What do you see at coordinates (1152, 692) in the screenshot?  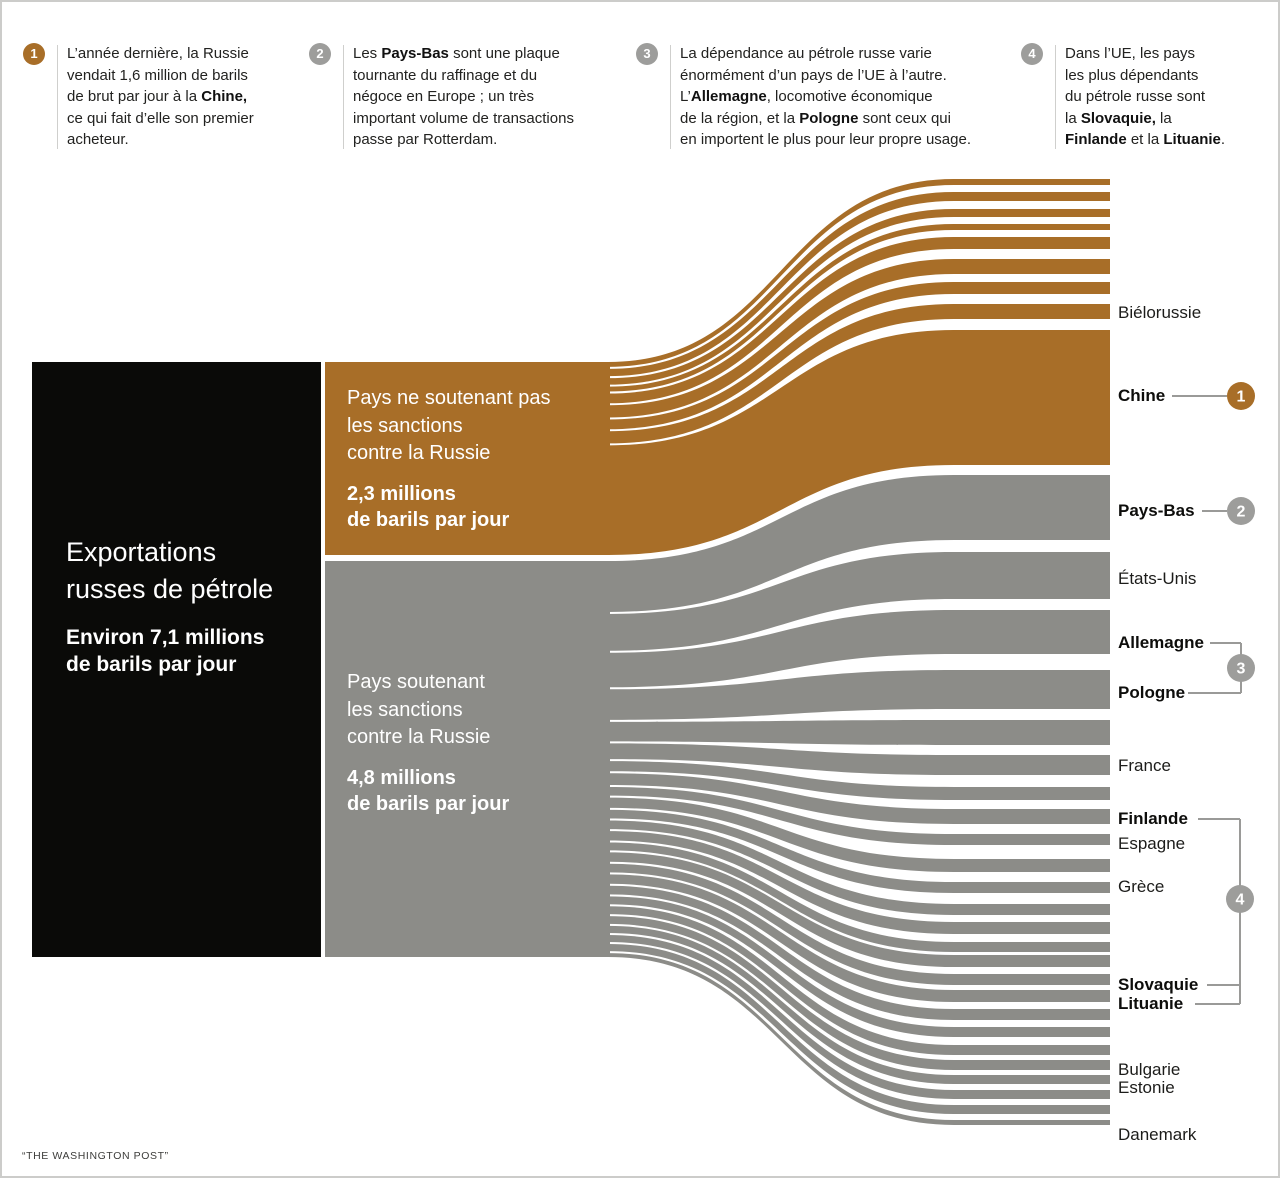 I see `country-label-pologne: Pologne` at bounding box center [1152, 692].